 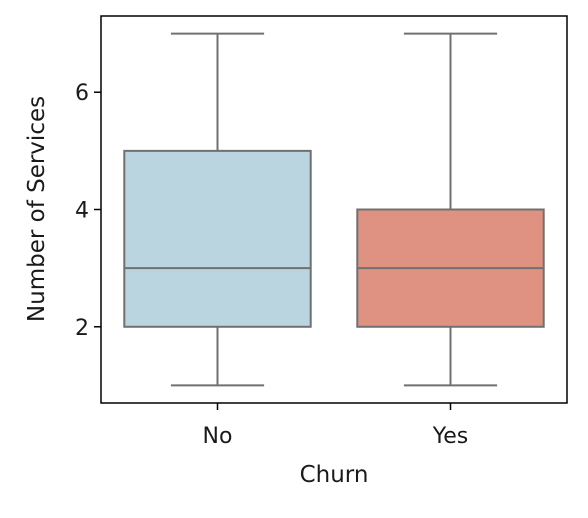 I want to click on y-axis: 2 4 6, so click(x=88, y=211).